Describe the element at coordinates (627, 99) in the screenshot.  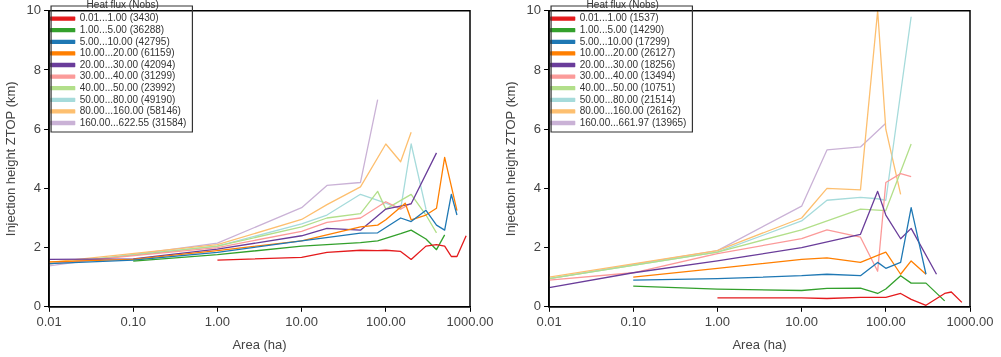
I see `legend-label: 50.00...80.00 (21514)` at that location.